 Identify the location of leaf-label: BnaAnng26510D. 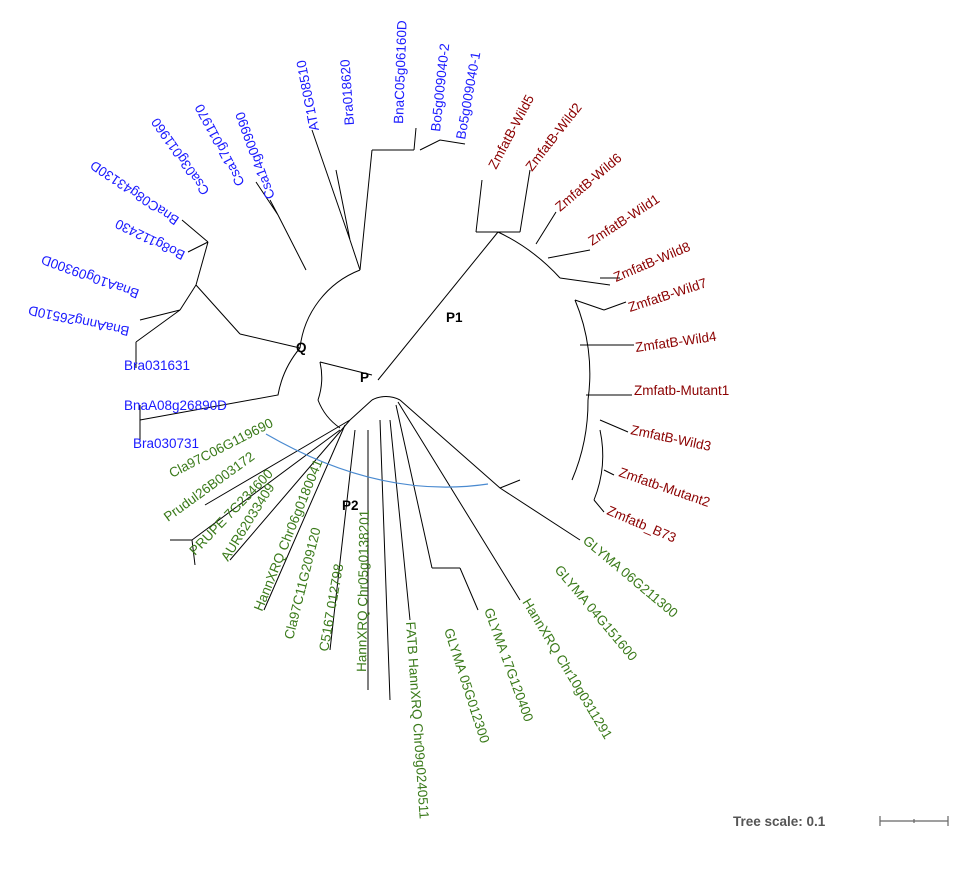
(79, 321).